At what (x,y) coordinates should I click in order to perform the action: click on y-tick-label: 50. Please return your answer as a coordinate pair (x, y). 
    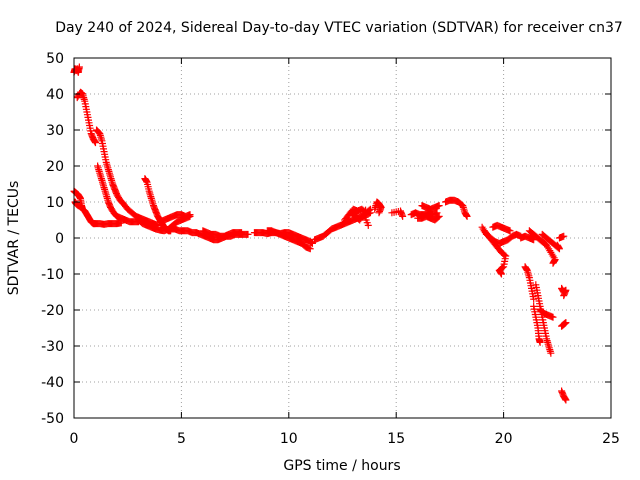
    Looking at the image, I should click on (55, 59).